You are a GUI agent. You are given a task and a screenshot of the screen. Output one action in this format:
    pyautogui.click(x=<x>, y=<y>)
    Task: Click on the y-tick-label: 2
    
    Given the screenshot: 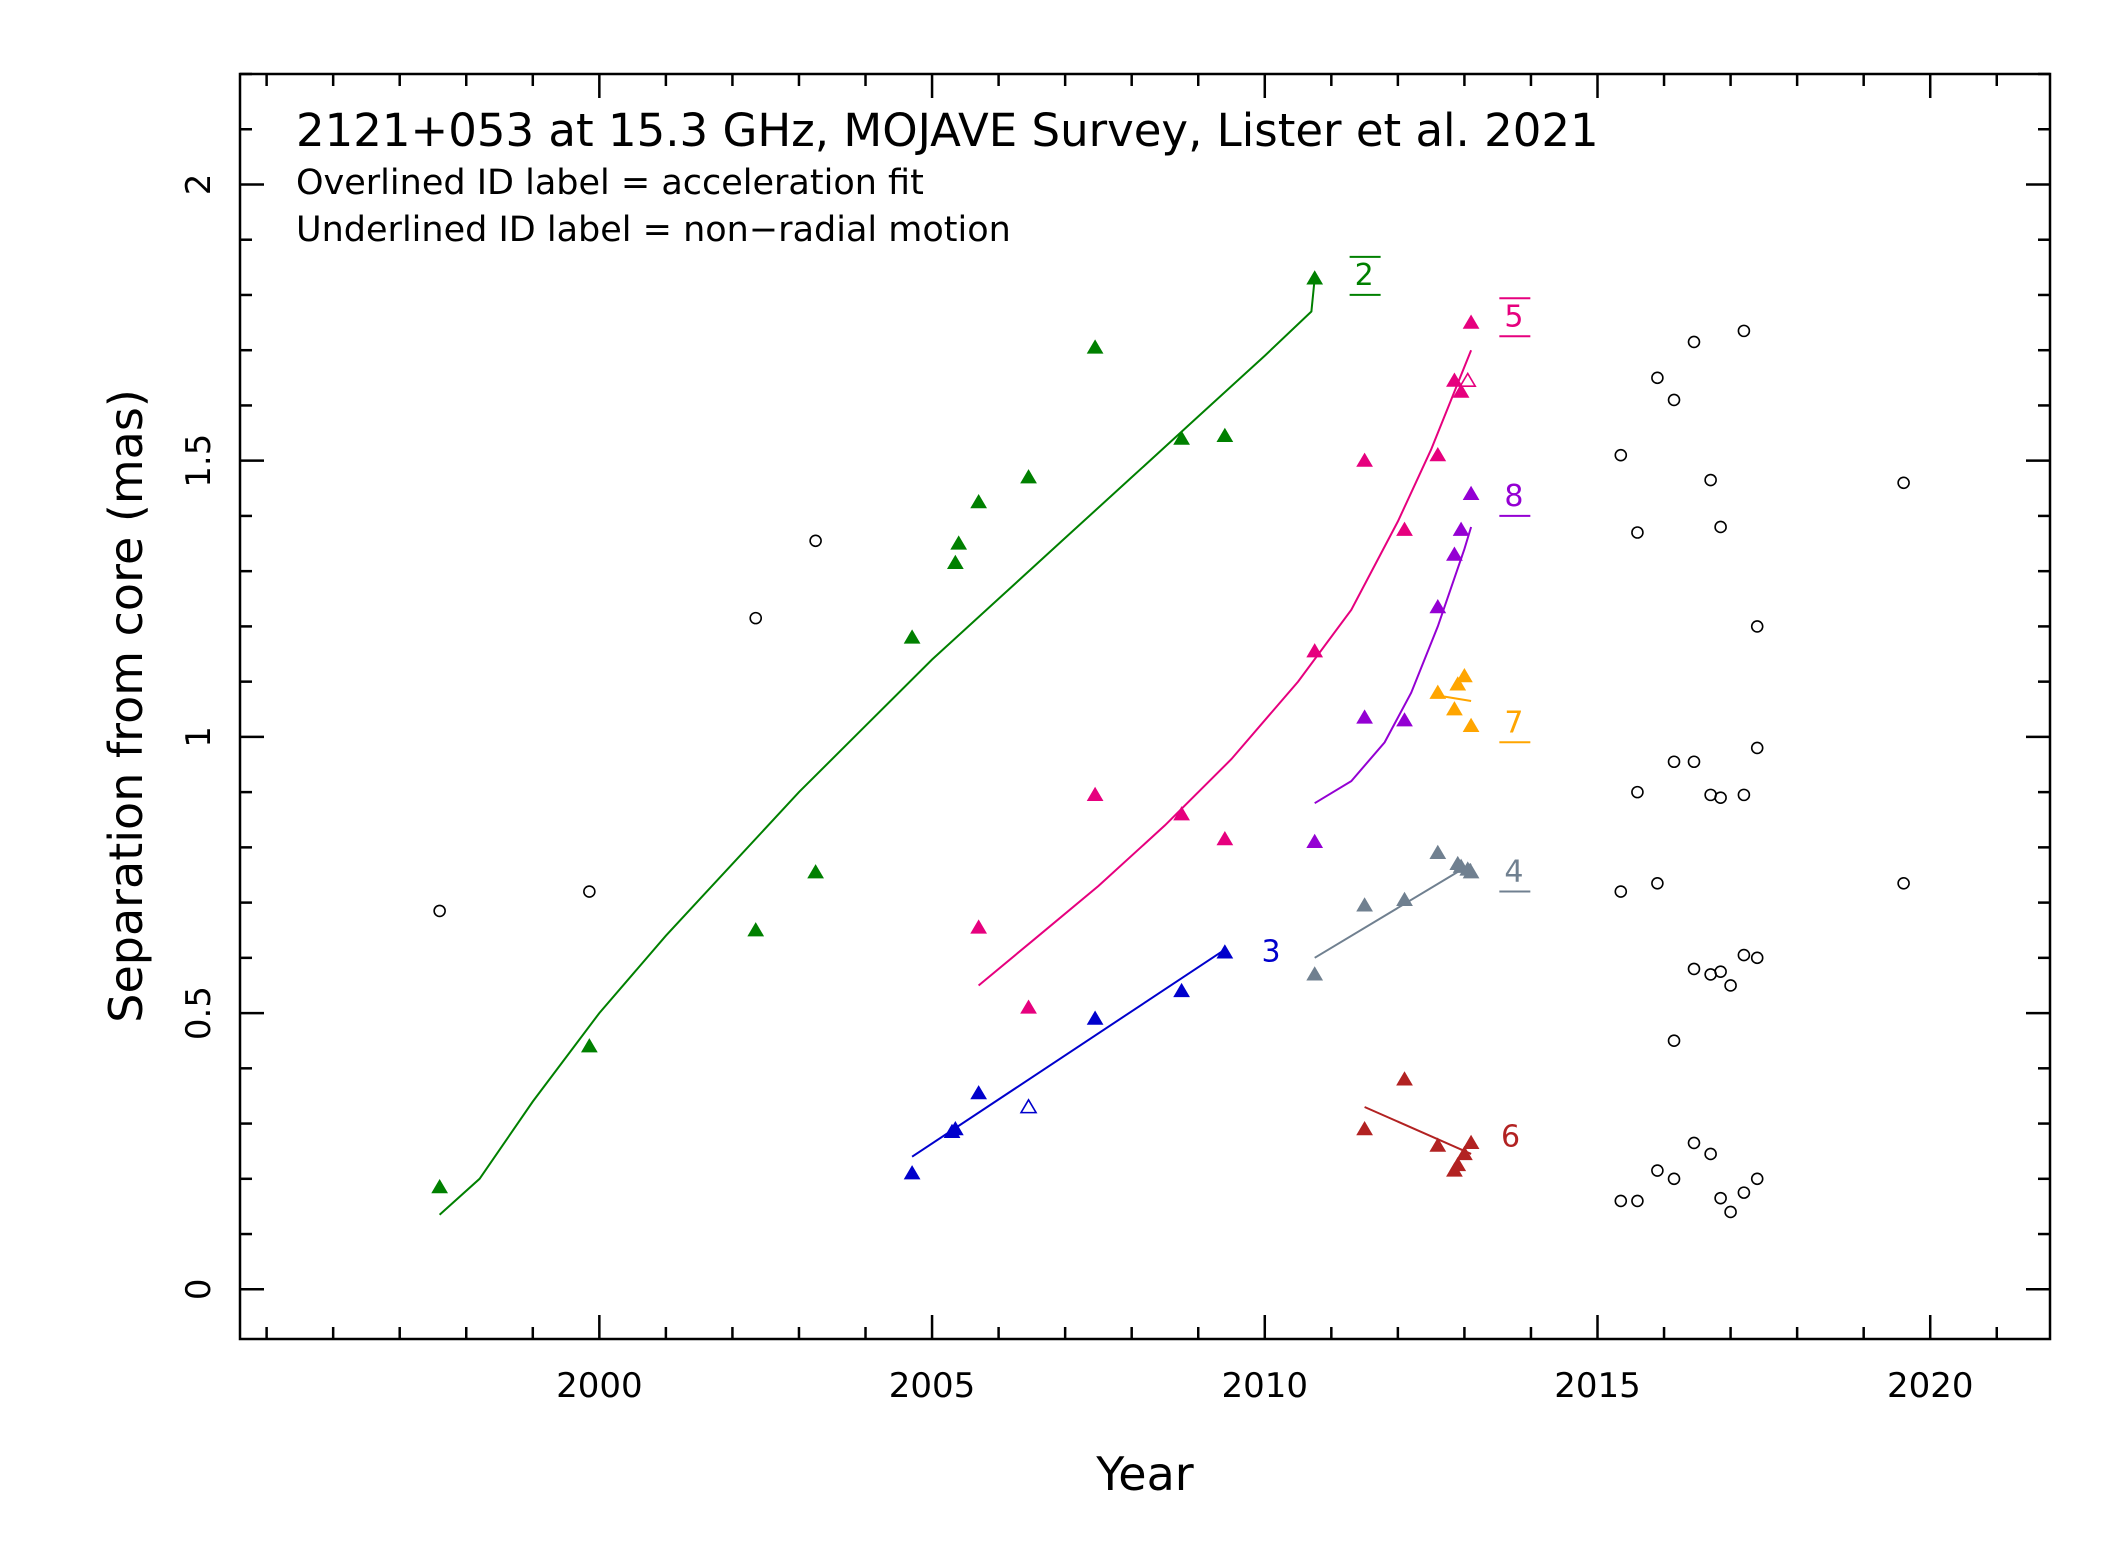 What is the action you would take?
    pyautogui.click(x=199, y=185)
    